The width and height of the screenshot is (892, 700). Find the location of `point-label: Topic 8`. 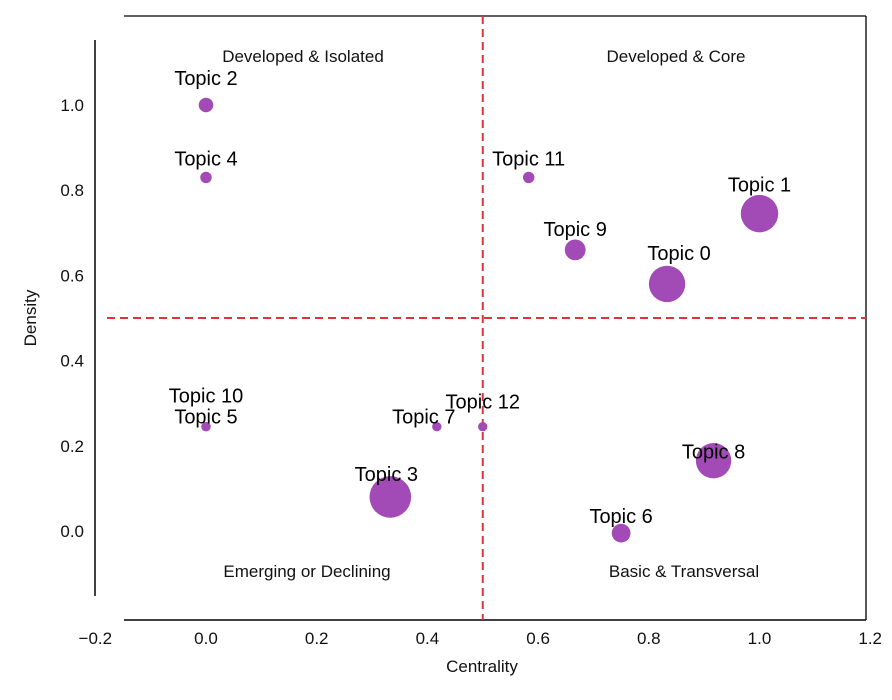

point-label: Topic 8 is located at coordinates (713, 453).